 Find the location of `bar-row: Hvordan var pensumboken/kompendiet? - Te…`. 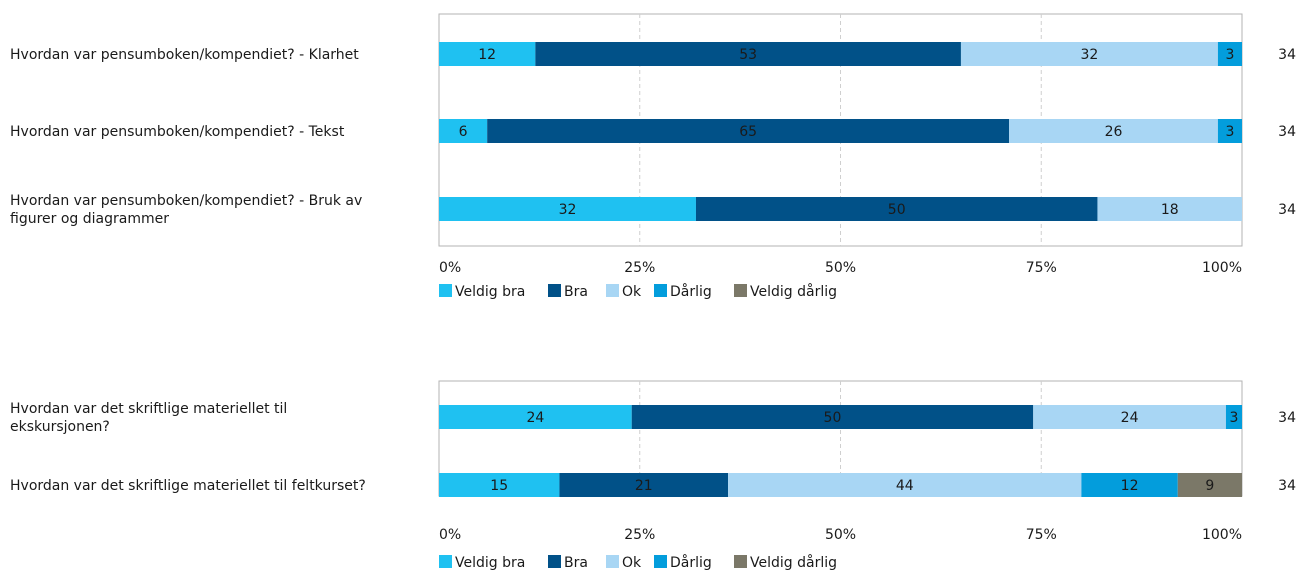

bar-row: Hvordan var pensumboken/kompendiet? - Te… is located at coordinates (653, 131).